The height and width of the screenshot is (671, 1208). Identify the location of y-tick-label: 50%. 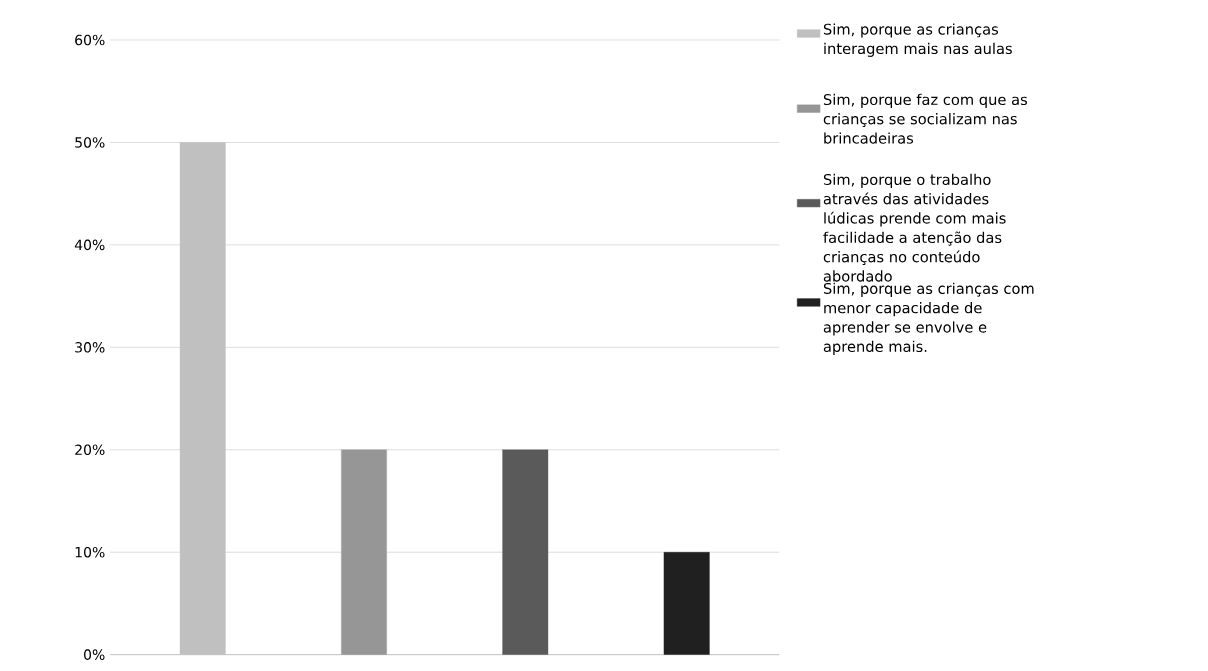
(90, 142).